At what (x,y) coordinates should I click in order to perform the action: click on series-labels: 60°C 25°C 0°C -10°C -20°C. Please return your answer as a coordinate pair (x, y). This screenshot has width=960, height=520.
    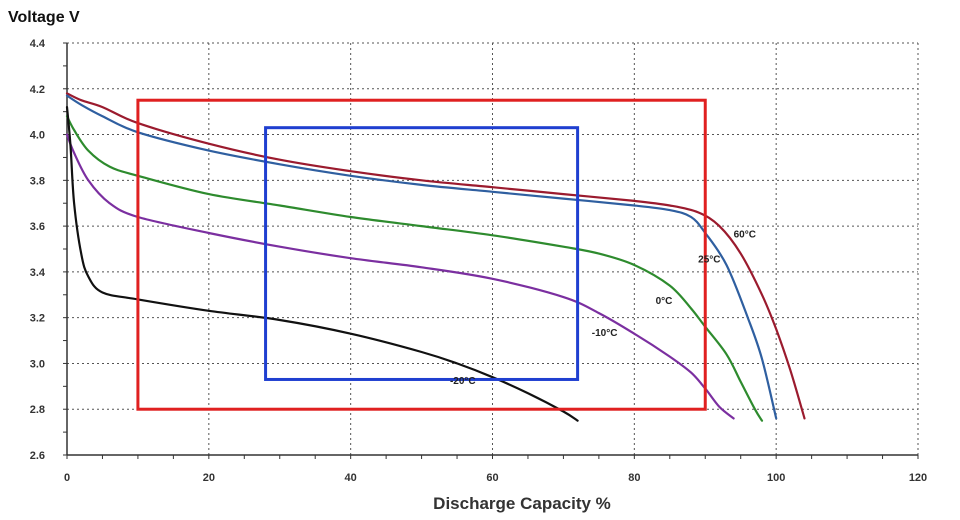
    Looking at the image, I should click on (603, 308).